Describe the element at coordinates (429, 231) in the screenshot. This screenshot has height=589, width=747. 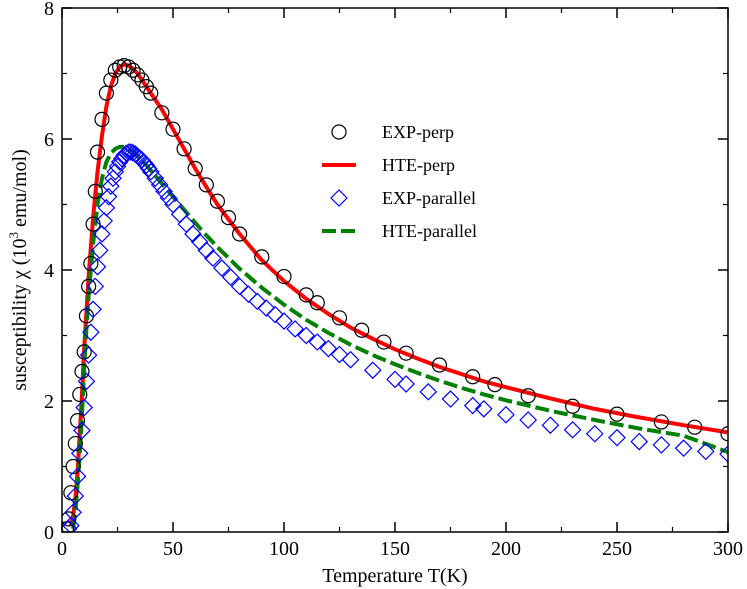
I see `legend-label-hte-parallel: HTE-parallel` at that location.